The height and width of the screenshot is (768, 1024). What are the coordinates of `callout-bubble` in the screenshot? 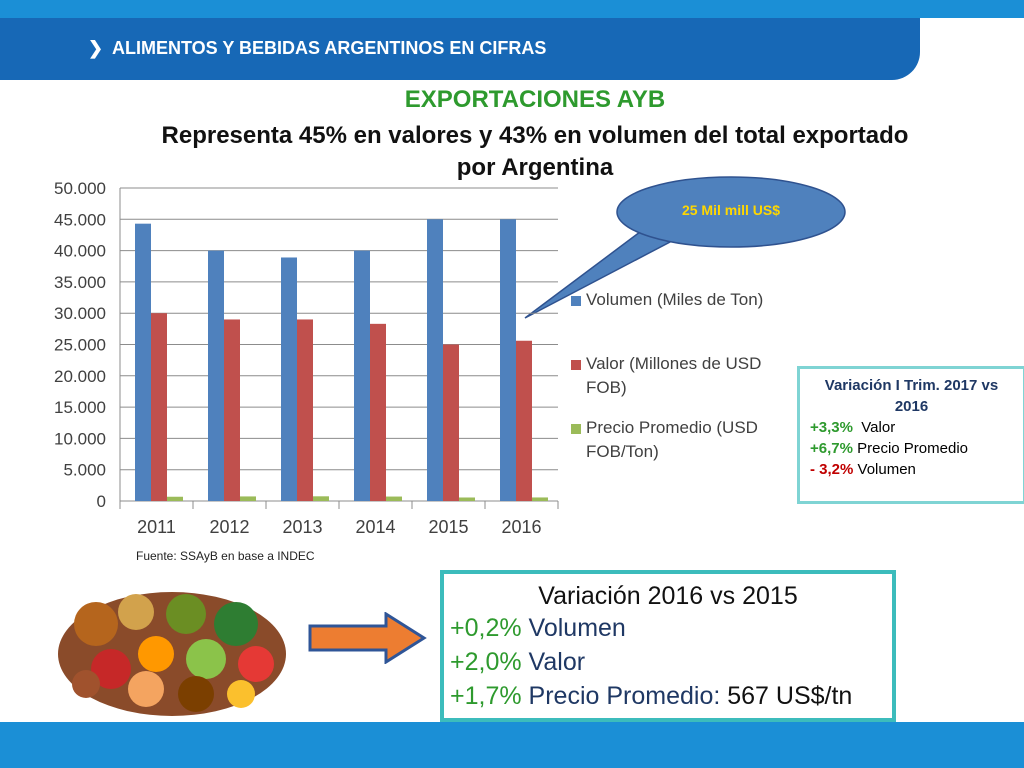 It's located at (685, 247).